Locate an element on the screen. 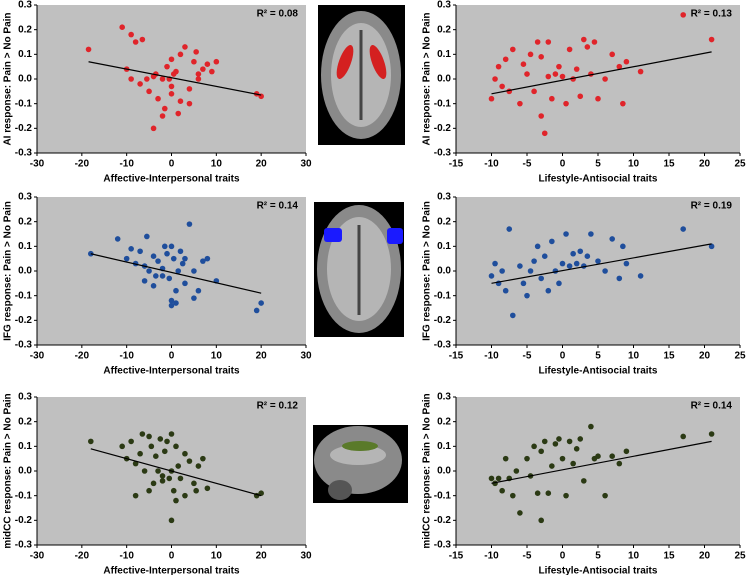 The width and height of the screenshot is (746, 575). x-axis-label: Lifestyle-Antisocial traits is located at coordinates (598, 179).